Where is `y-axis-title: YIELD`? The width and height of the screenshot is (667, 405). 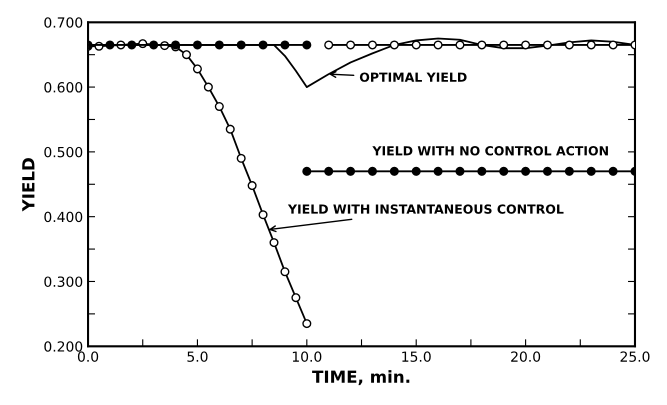 y-axis-title: YIELD is located at coordinates (28, 185).